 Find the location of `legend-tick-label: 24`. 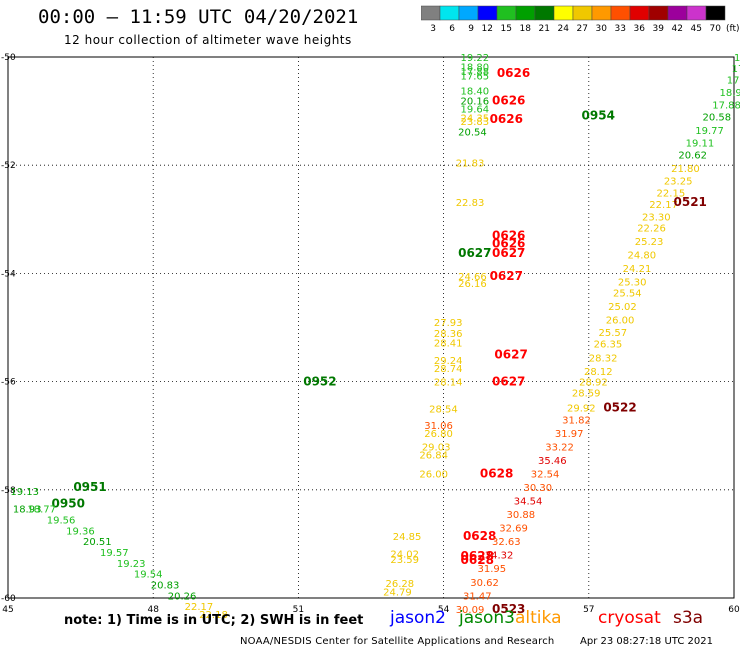

legend-tick-label: 24 is located at coordinates (564, 29).